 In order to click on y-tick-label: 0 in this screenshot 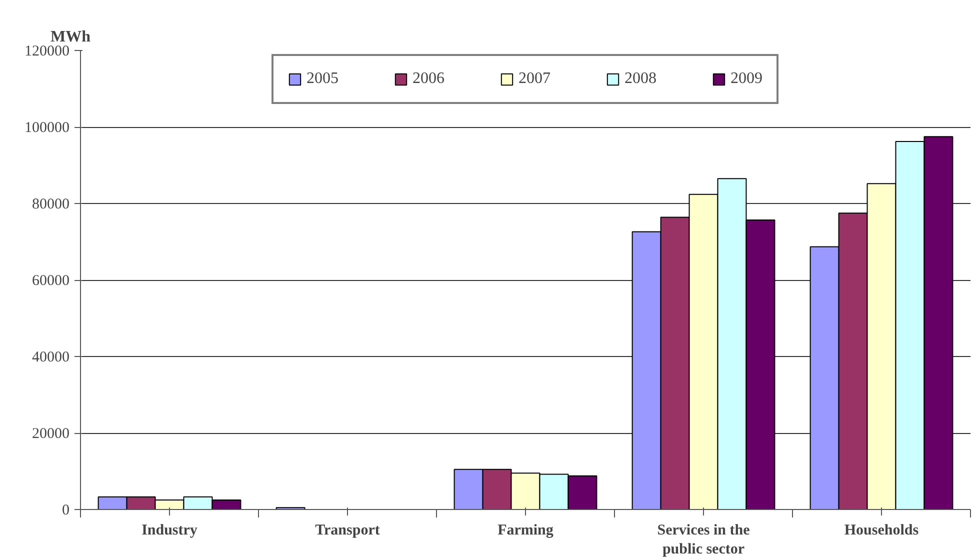, I will do `click(66, 510)`.